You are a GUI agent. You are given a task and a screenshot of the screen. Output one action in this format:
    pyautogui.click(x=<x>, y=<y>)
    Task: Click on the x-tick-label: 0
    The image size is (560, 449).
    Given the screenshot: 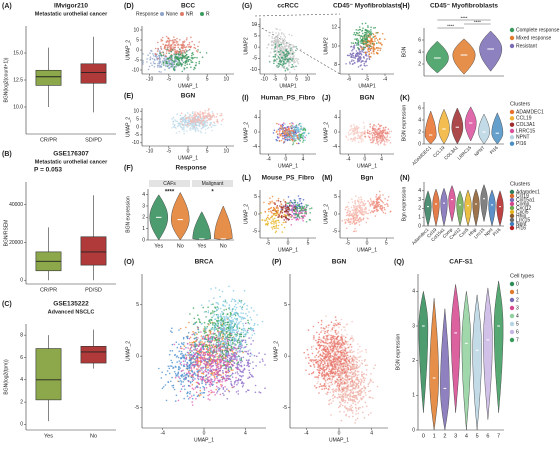 What is the action you would take?
    pyautogui.click(x=285, y=79)
    